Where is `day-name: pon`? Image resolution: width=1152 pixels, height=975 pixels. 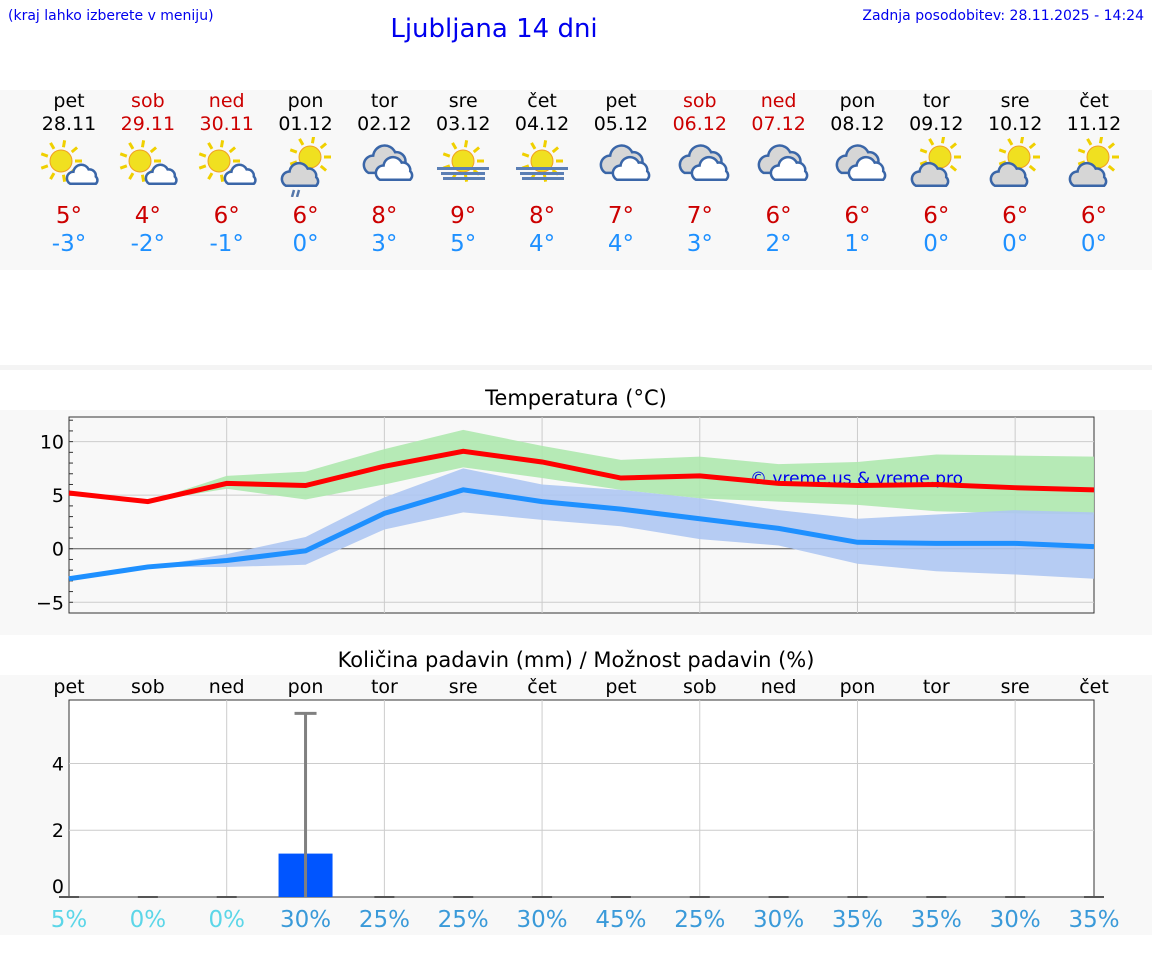
day-name: pon is located at coordinates (305, 101).